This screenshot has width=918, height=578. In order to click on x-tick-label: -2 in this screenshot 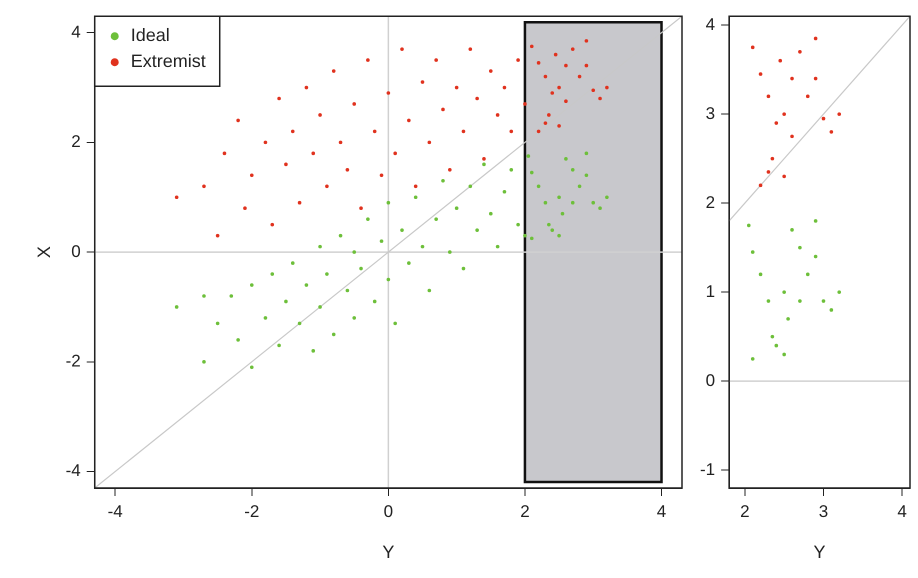, I will do `click(252, 511)`.